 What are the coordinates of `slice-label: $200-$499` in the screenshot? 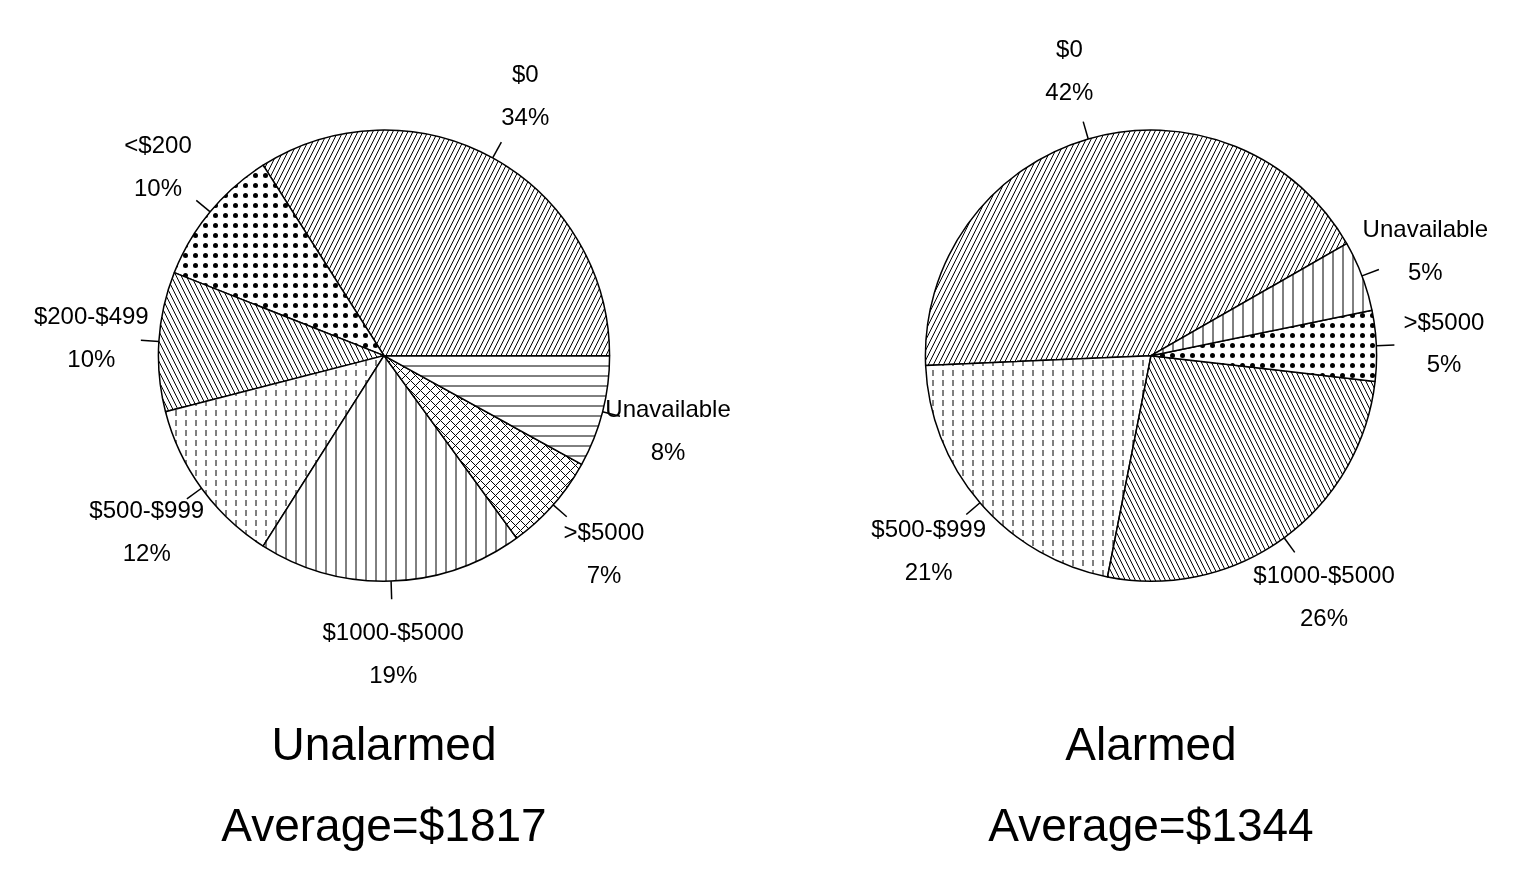 It's located at (91, 316).